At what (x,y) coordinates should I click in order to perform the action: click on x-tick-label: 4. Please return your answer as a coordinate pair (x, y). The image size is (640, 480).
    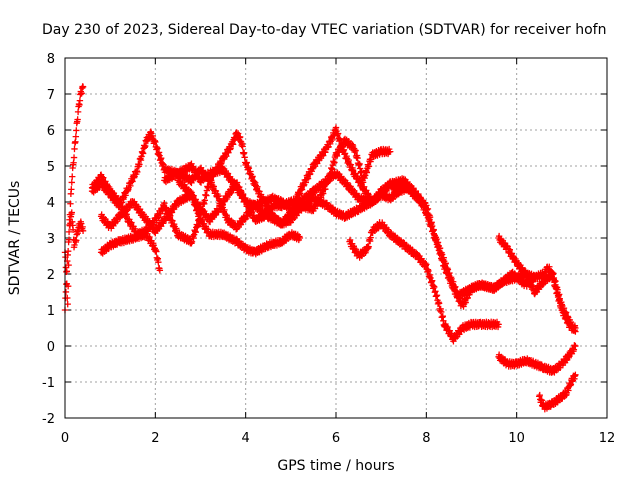
    Looking at the image, I should click on (246, 438).